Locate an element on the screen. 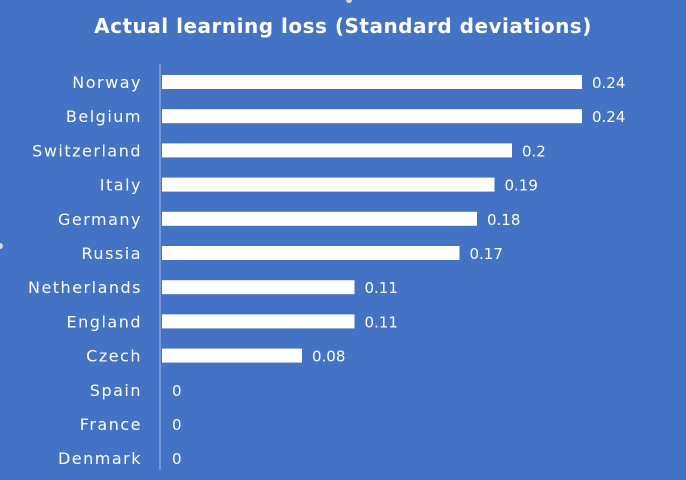 Image resolution: width=686 pixels, height=480 pixels. category-label: England is located at coordinates (104, 321).